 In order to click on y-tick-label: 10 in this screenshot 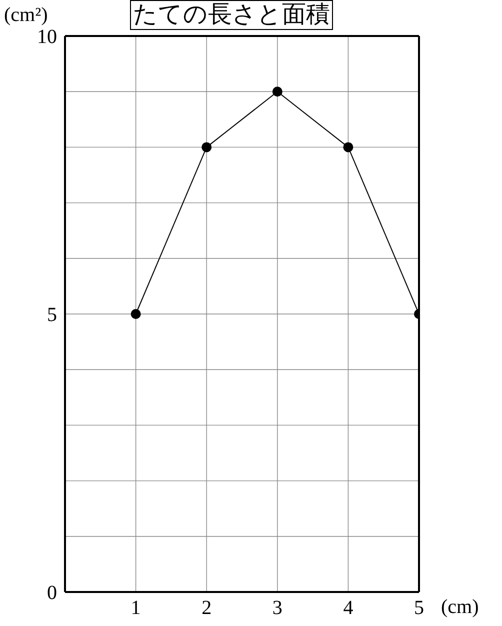, I will do `click(47, 37)`.